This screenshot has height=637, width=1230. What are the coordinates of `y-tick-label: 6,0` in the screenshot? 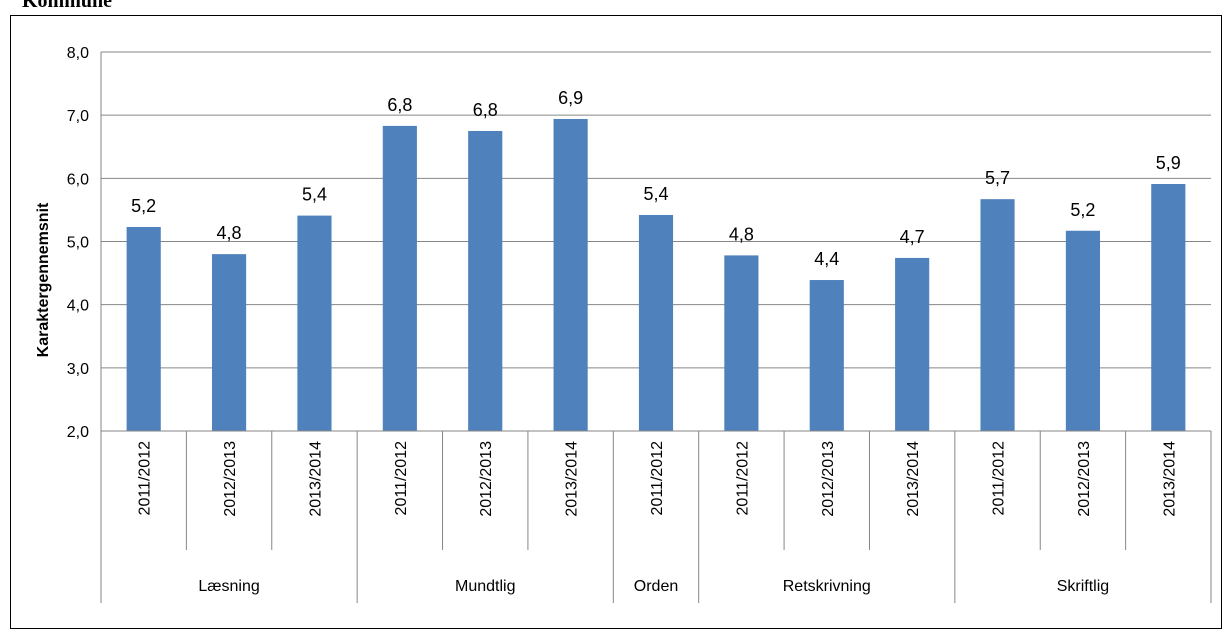 It's located at (78, 179).